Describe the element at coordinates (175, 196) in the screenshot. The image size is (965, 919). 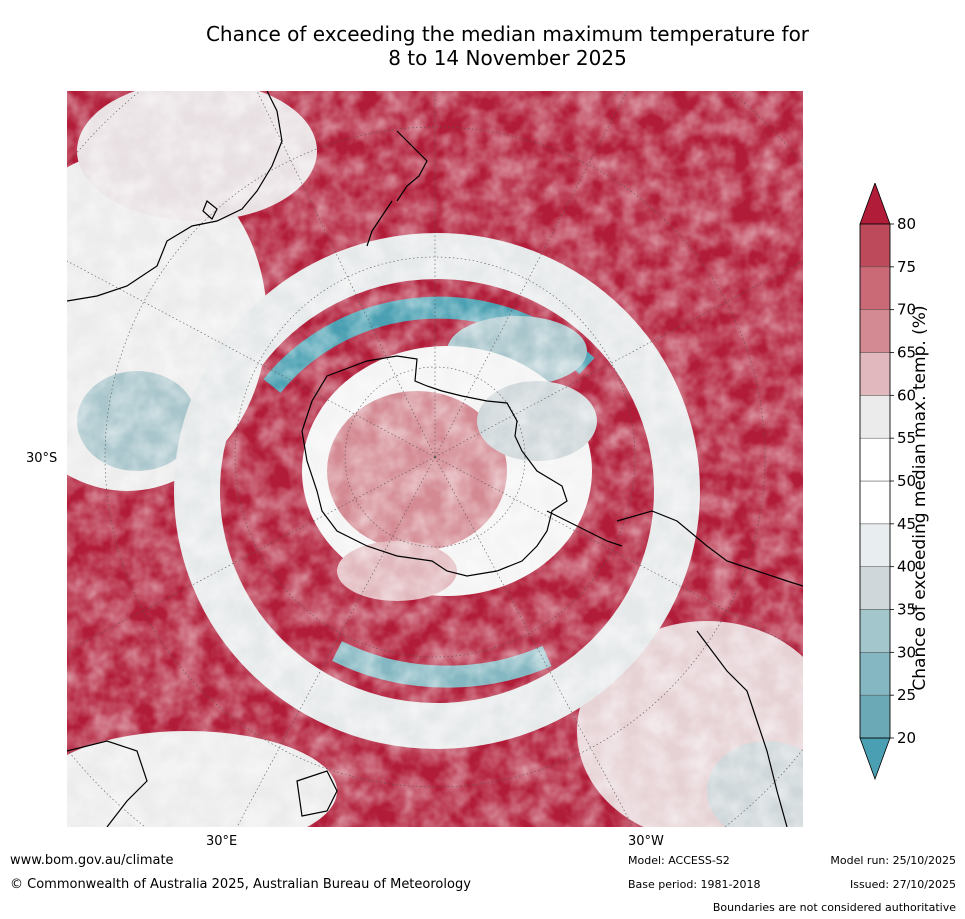
I see `australia-coastline` at that location.